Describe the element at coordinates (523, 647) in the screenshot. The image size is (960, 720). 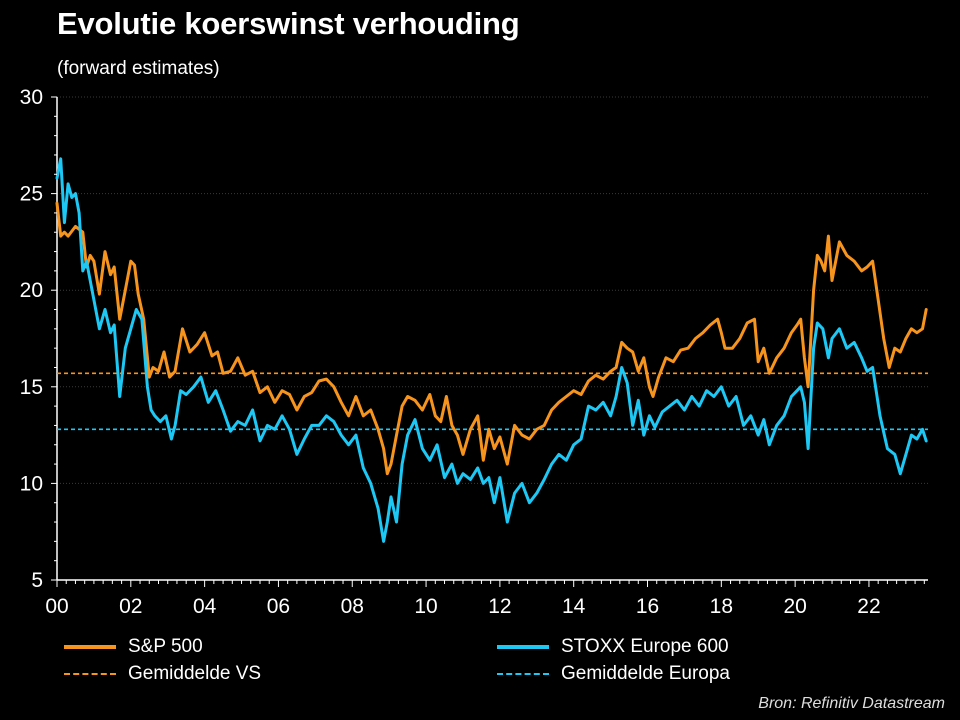
I see `legend-swatch-stoxx` at that location.